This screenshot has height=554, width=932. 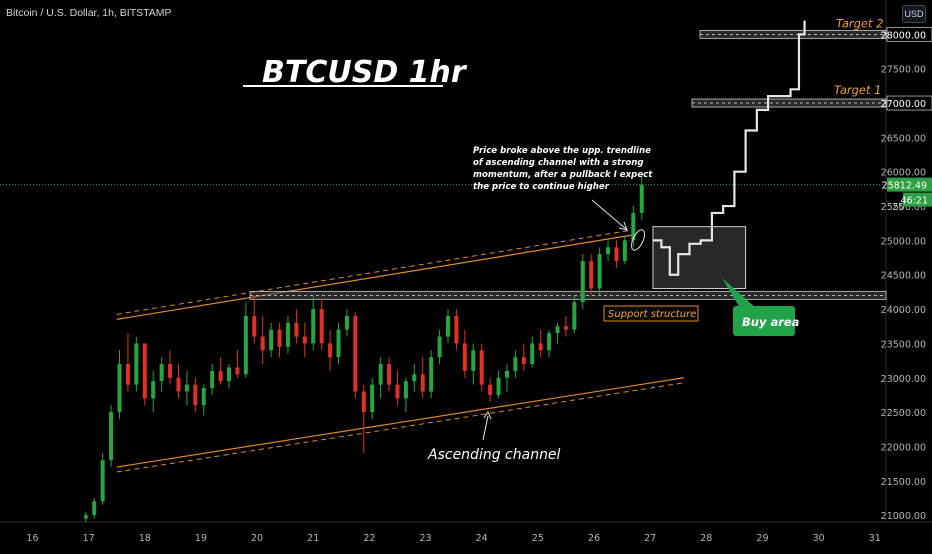 I want to click on note-line: momentum, after a pullback I expect, so click(x=563, y=175).